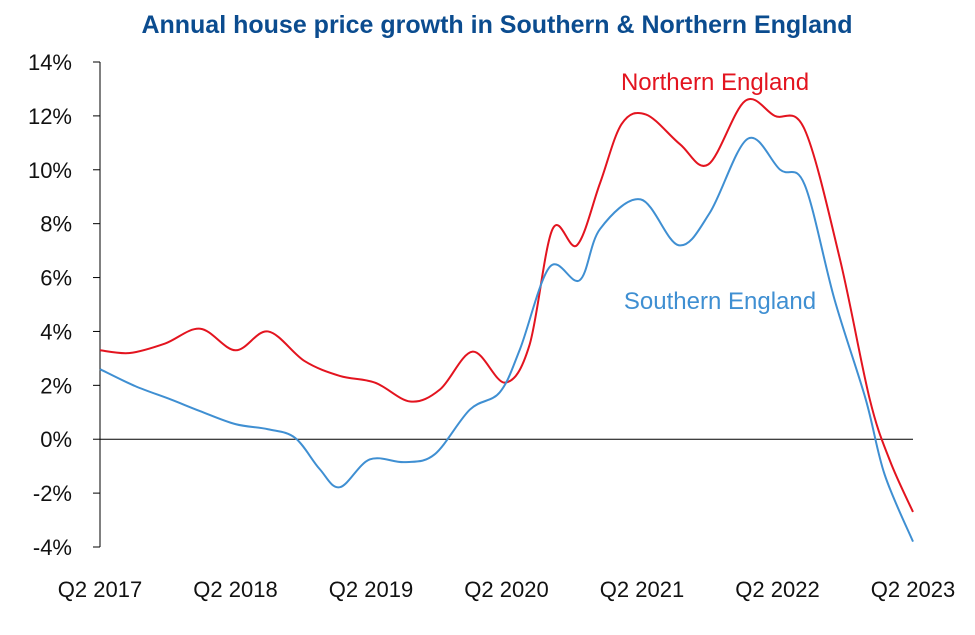 Image resolution: width=975 pixels, height=635 pixels. Describe the element at coordinates (50, 170) in the screenshot. I see `y-tick-label: 10%` at that location.